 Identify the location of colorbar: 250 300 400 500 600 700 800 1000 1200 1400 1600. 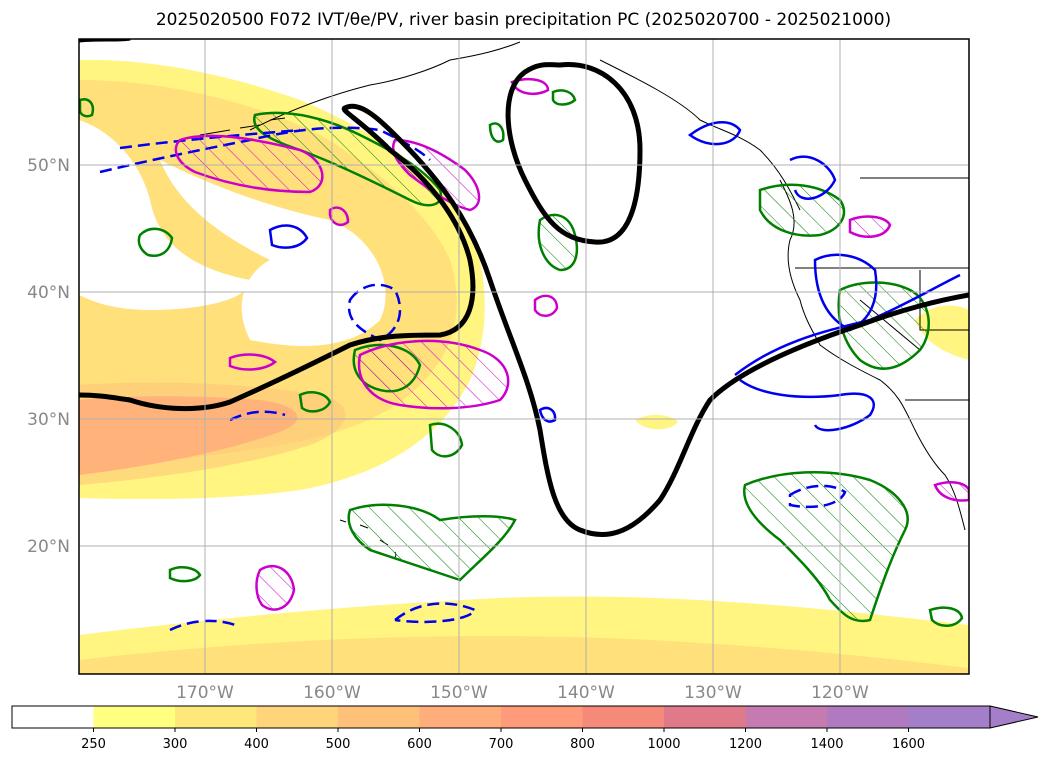
(525, 728).